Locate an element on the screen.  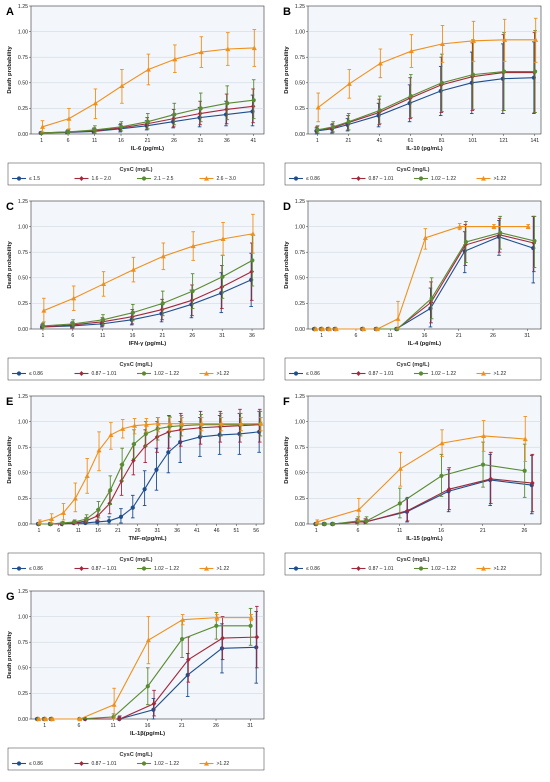
legend-entry-label: 1.02 – 1.22 is located at coordinates (443, 179).